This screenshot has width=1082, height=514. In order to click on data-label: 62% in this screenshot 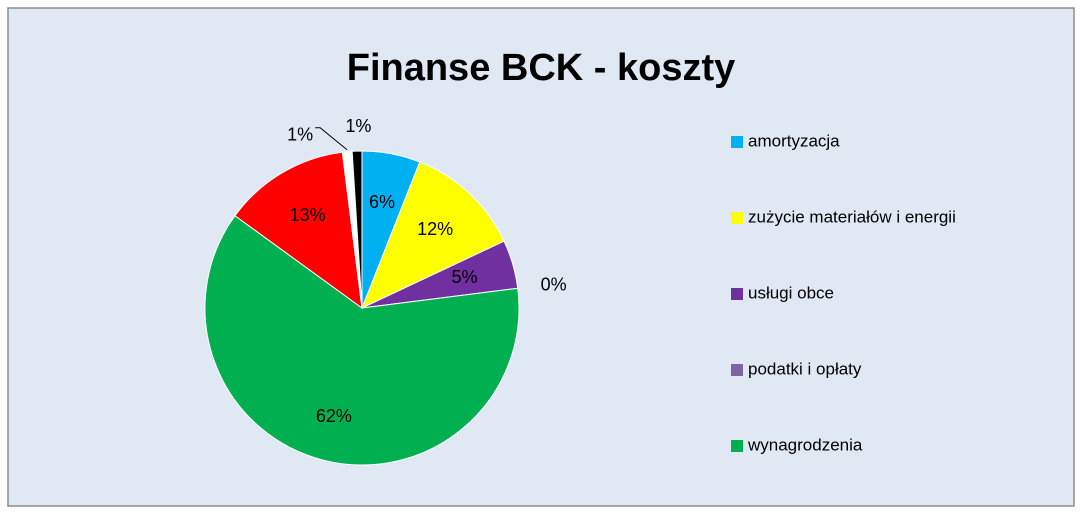, I will do `click(334, 416)`.